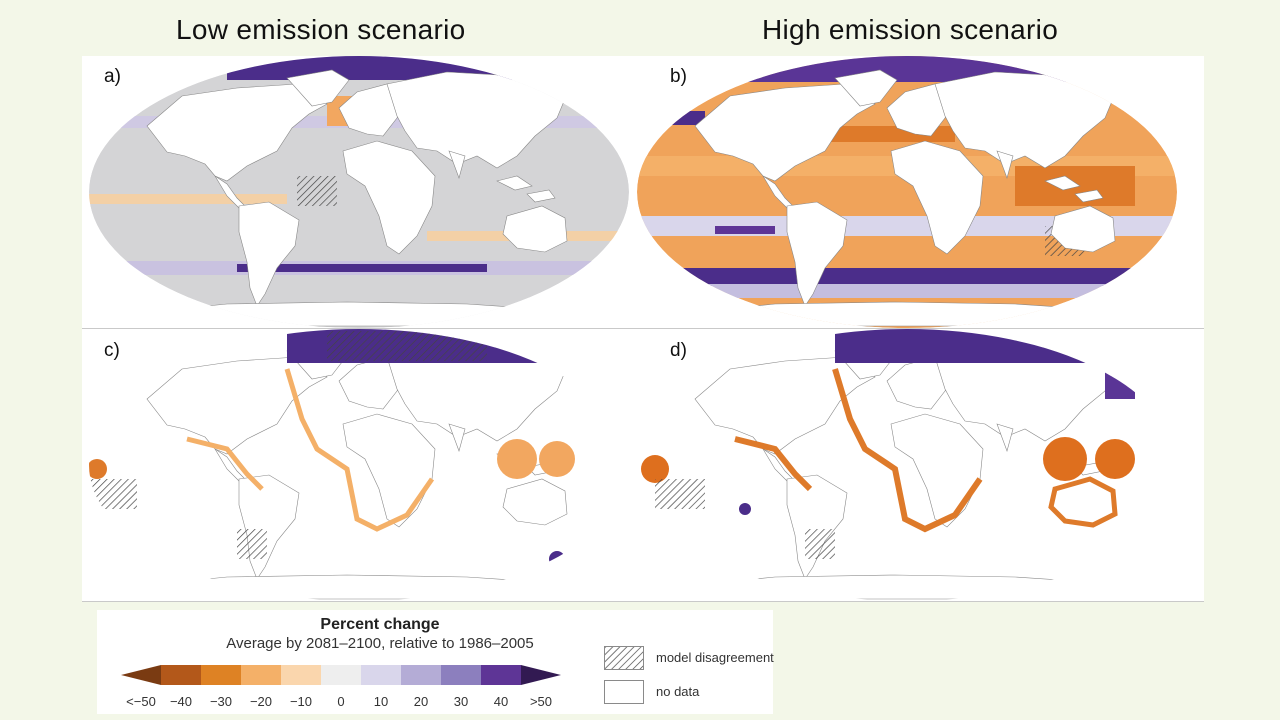 The height and width of the screenshot is (720, 1280). What do you see at coordinates (112, 350) in the screenshot?
I see `panel-label-c: c)` at bounding box center [112, 350].